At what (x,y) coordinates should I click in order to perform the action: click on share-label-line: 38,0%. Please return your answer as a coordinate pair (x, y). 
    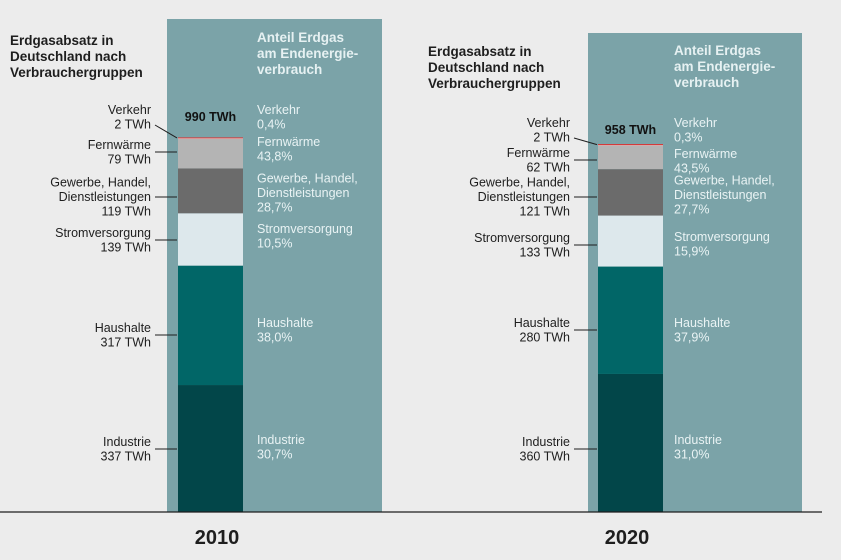
    Looking at the image, I should click on (274, 337).